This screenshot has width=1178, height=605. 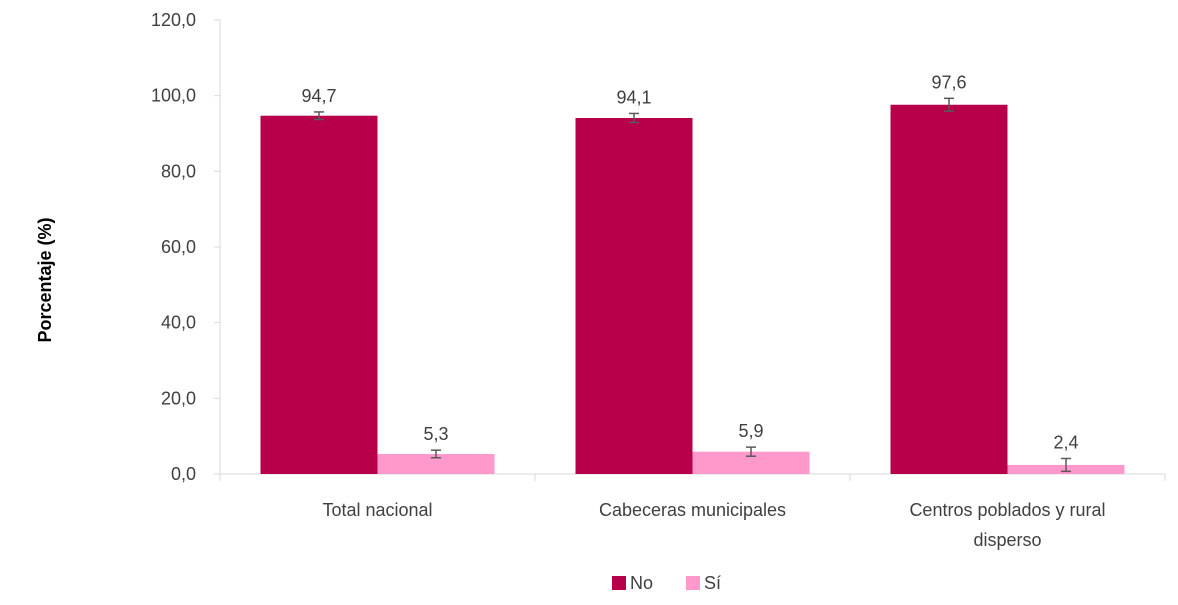 I want to click on y-tick-label: 0,0, so click(x=183, y=474).